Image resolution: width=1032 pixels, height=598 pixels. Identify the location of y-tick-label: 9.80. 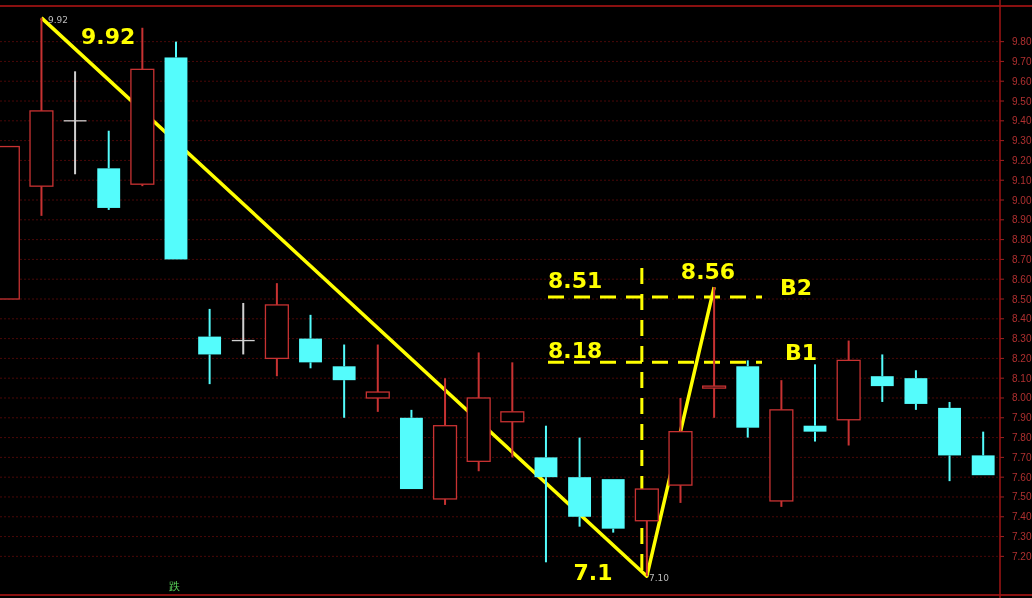
(1022, 42).